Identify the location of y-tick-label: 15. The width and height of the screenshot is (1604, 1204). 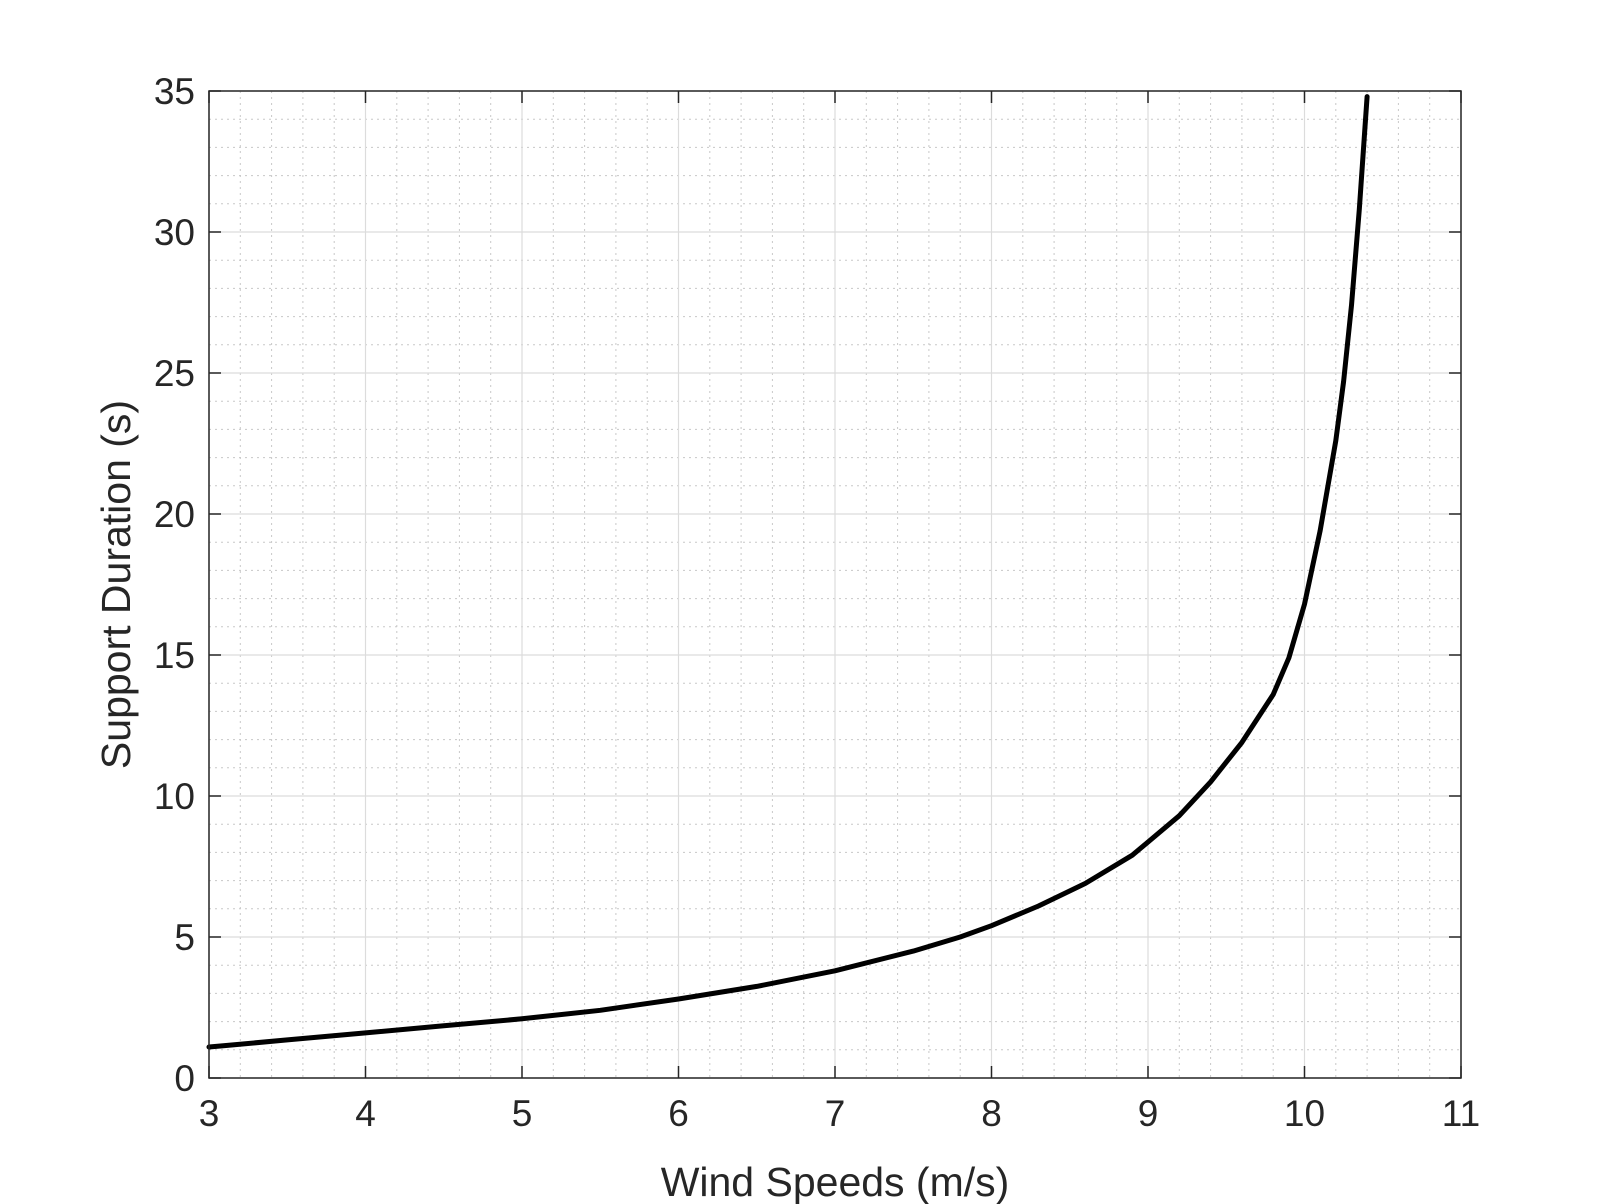
(174, 655).